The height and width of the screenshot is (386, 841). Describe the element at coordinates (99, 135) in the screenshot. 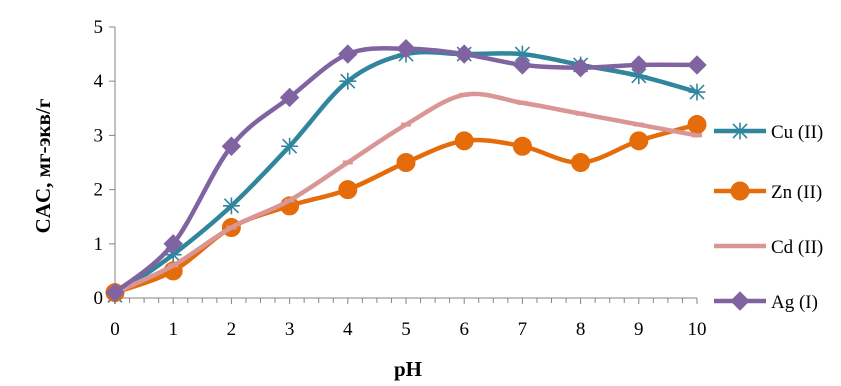

I see `y-tick-label-3: 3` at that location.